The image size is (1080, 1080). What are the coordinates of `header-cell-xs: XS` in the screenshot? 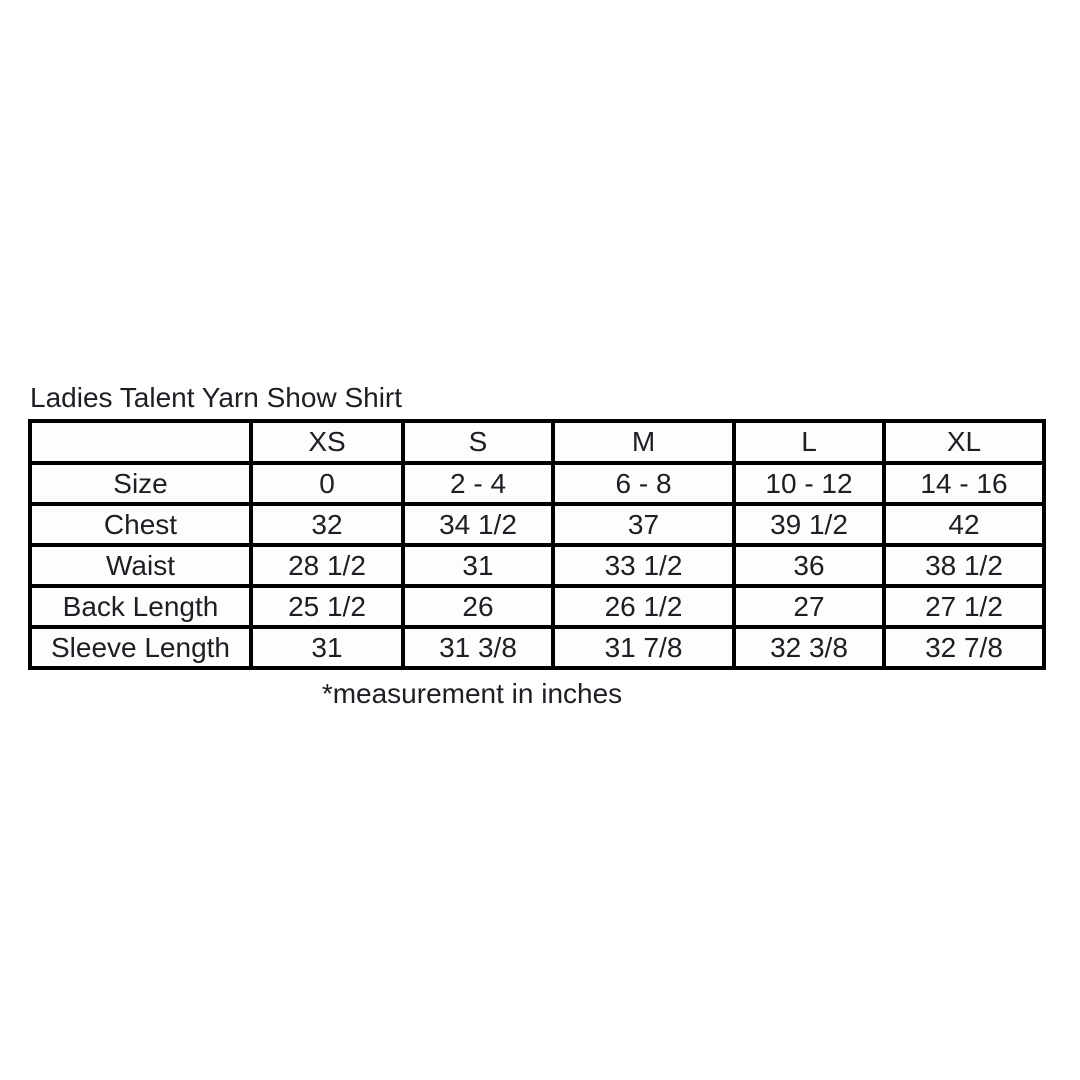 It's located at (327, 442).